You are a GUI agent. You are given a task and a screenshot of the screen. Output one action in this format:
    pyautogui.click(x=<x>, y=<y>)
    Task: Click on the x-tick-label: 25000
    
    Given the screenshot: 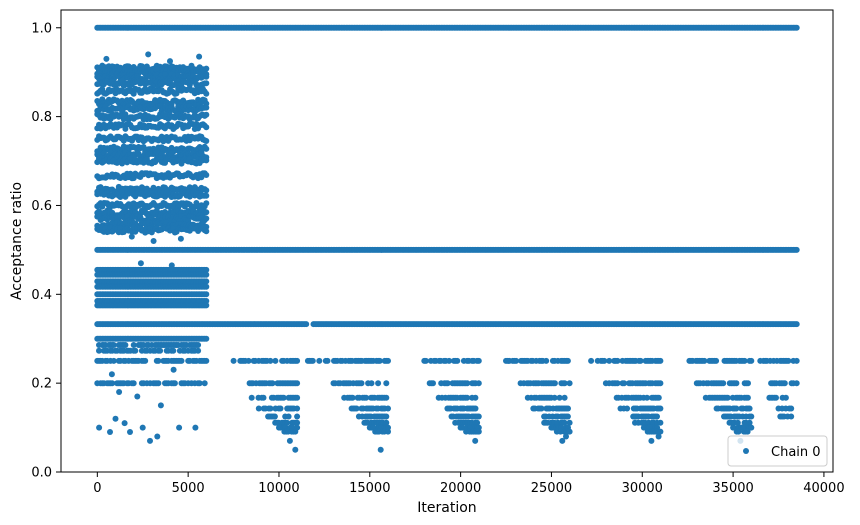 What is the action you would take?
    pyautogui.click(x=551, y=488)
    